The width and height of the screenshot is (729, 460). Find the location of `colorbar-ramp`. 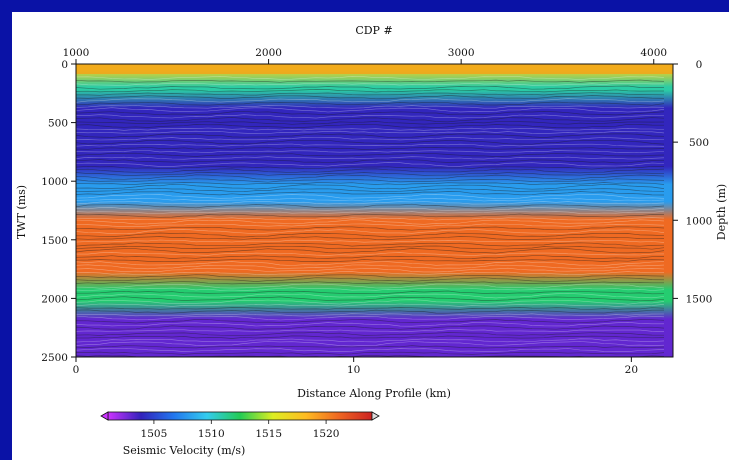

colorbar-ramp is located at coordinates (240, 416).